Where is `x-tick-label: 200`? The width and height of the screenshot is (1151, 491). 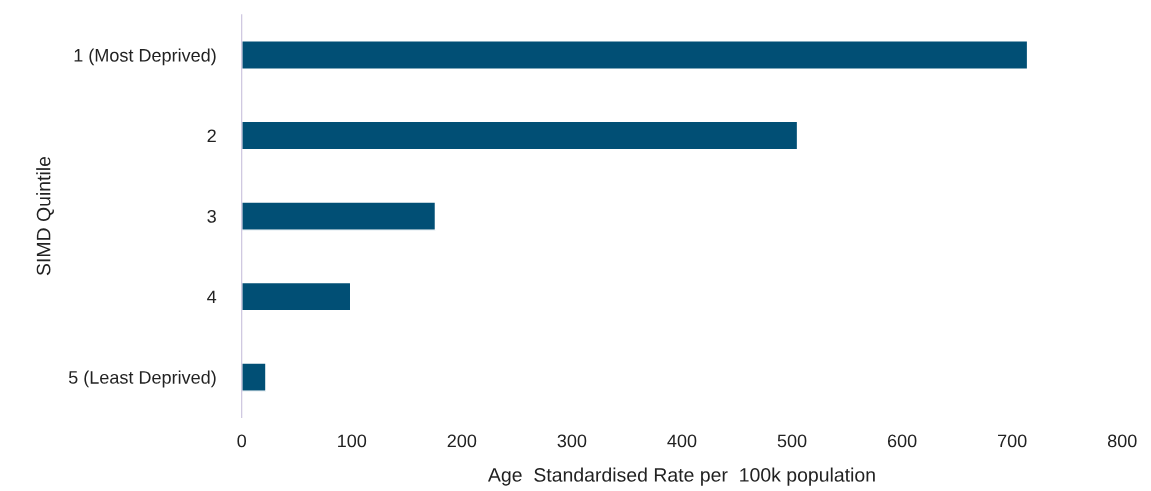
x-tick-label: 200 is located at coordinates (462, 441).